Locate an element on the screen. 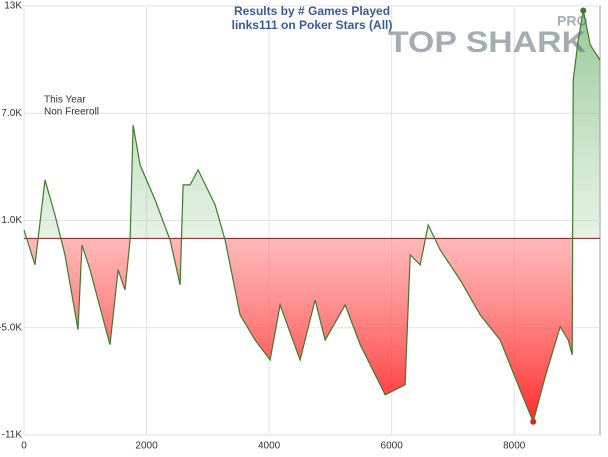  y-tick-label: 13K is located at coordinates (13, 6).